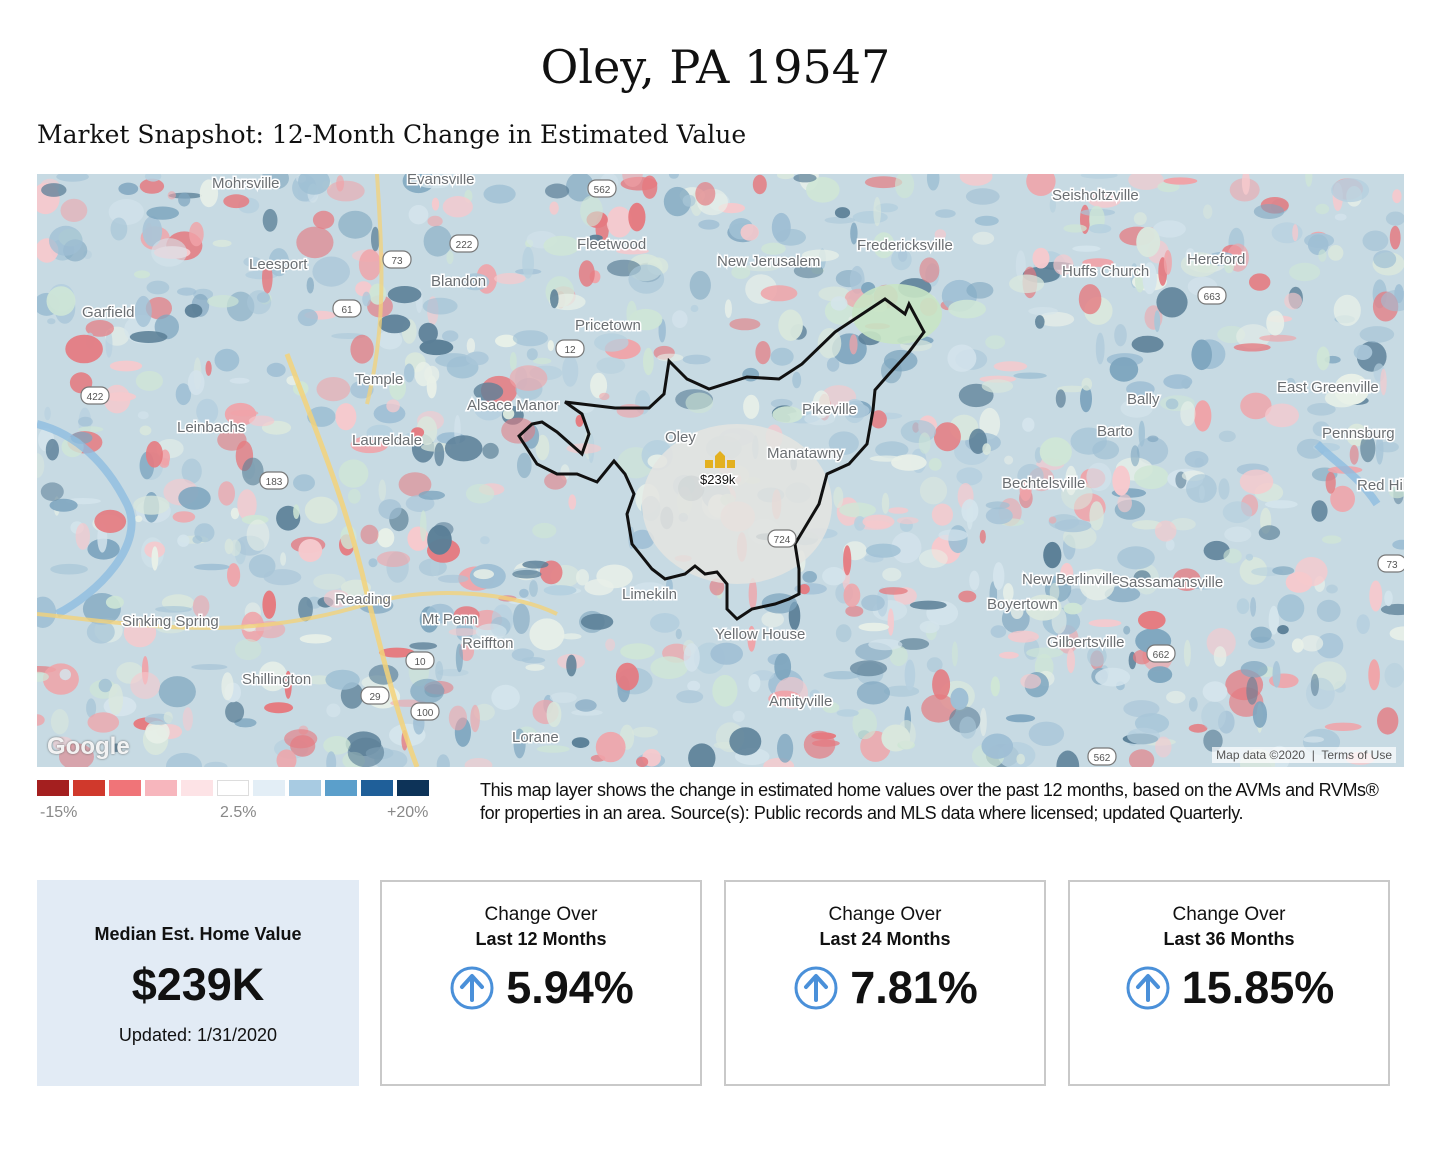  I want to click on svg-text: 724, so click(782, 540).